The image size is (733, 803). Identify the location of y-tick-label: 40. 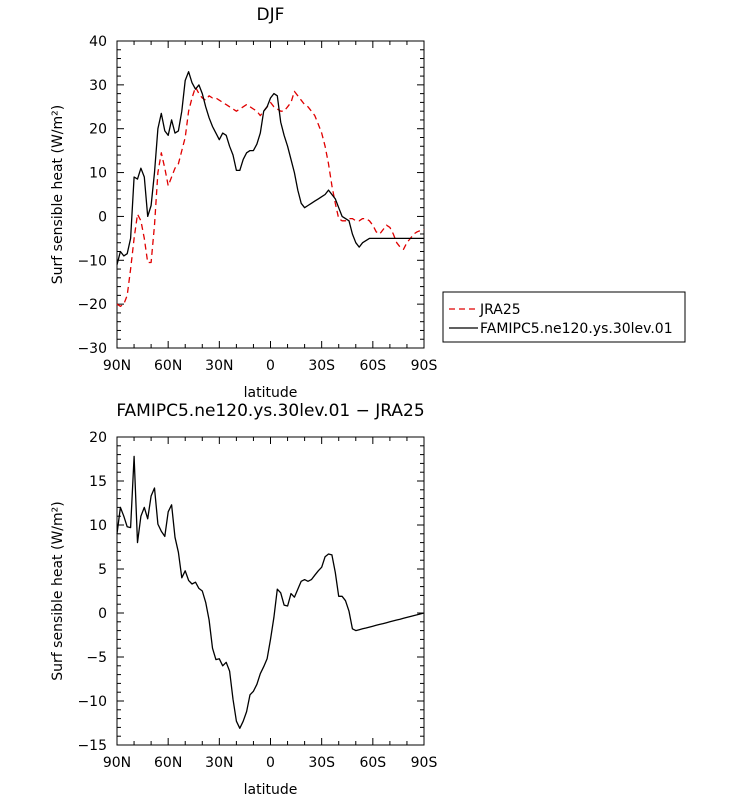
(98, 42).